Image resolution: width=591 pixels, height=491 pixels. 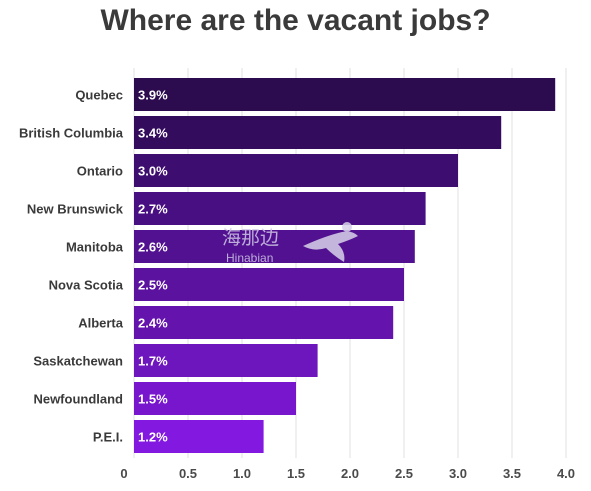 I want to click on category-label: Newfoundland, so click(x=78, y=399).